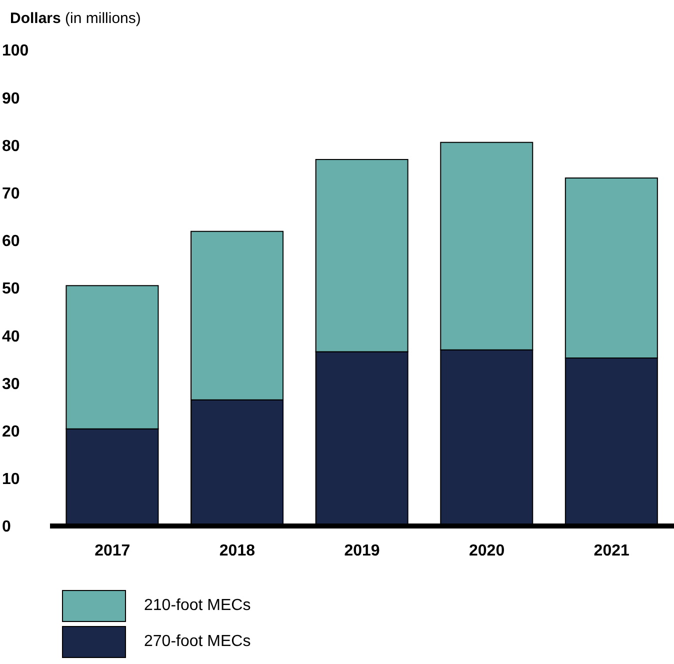  Describe the element at coordinates (11, 241) in the screenshot. I see `y-tick-label: 60` at that location.